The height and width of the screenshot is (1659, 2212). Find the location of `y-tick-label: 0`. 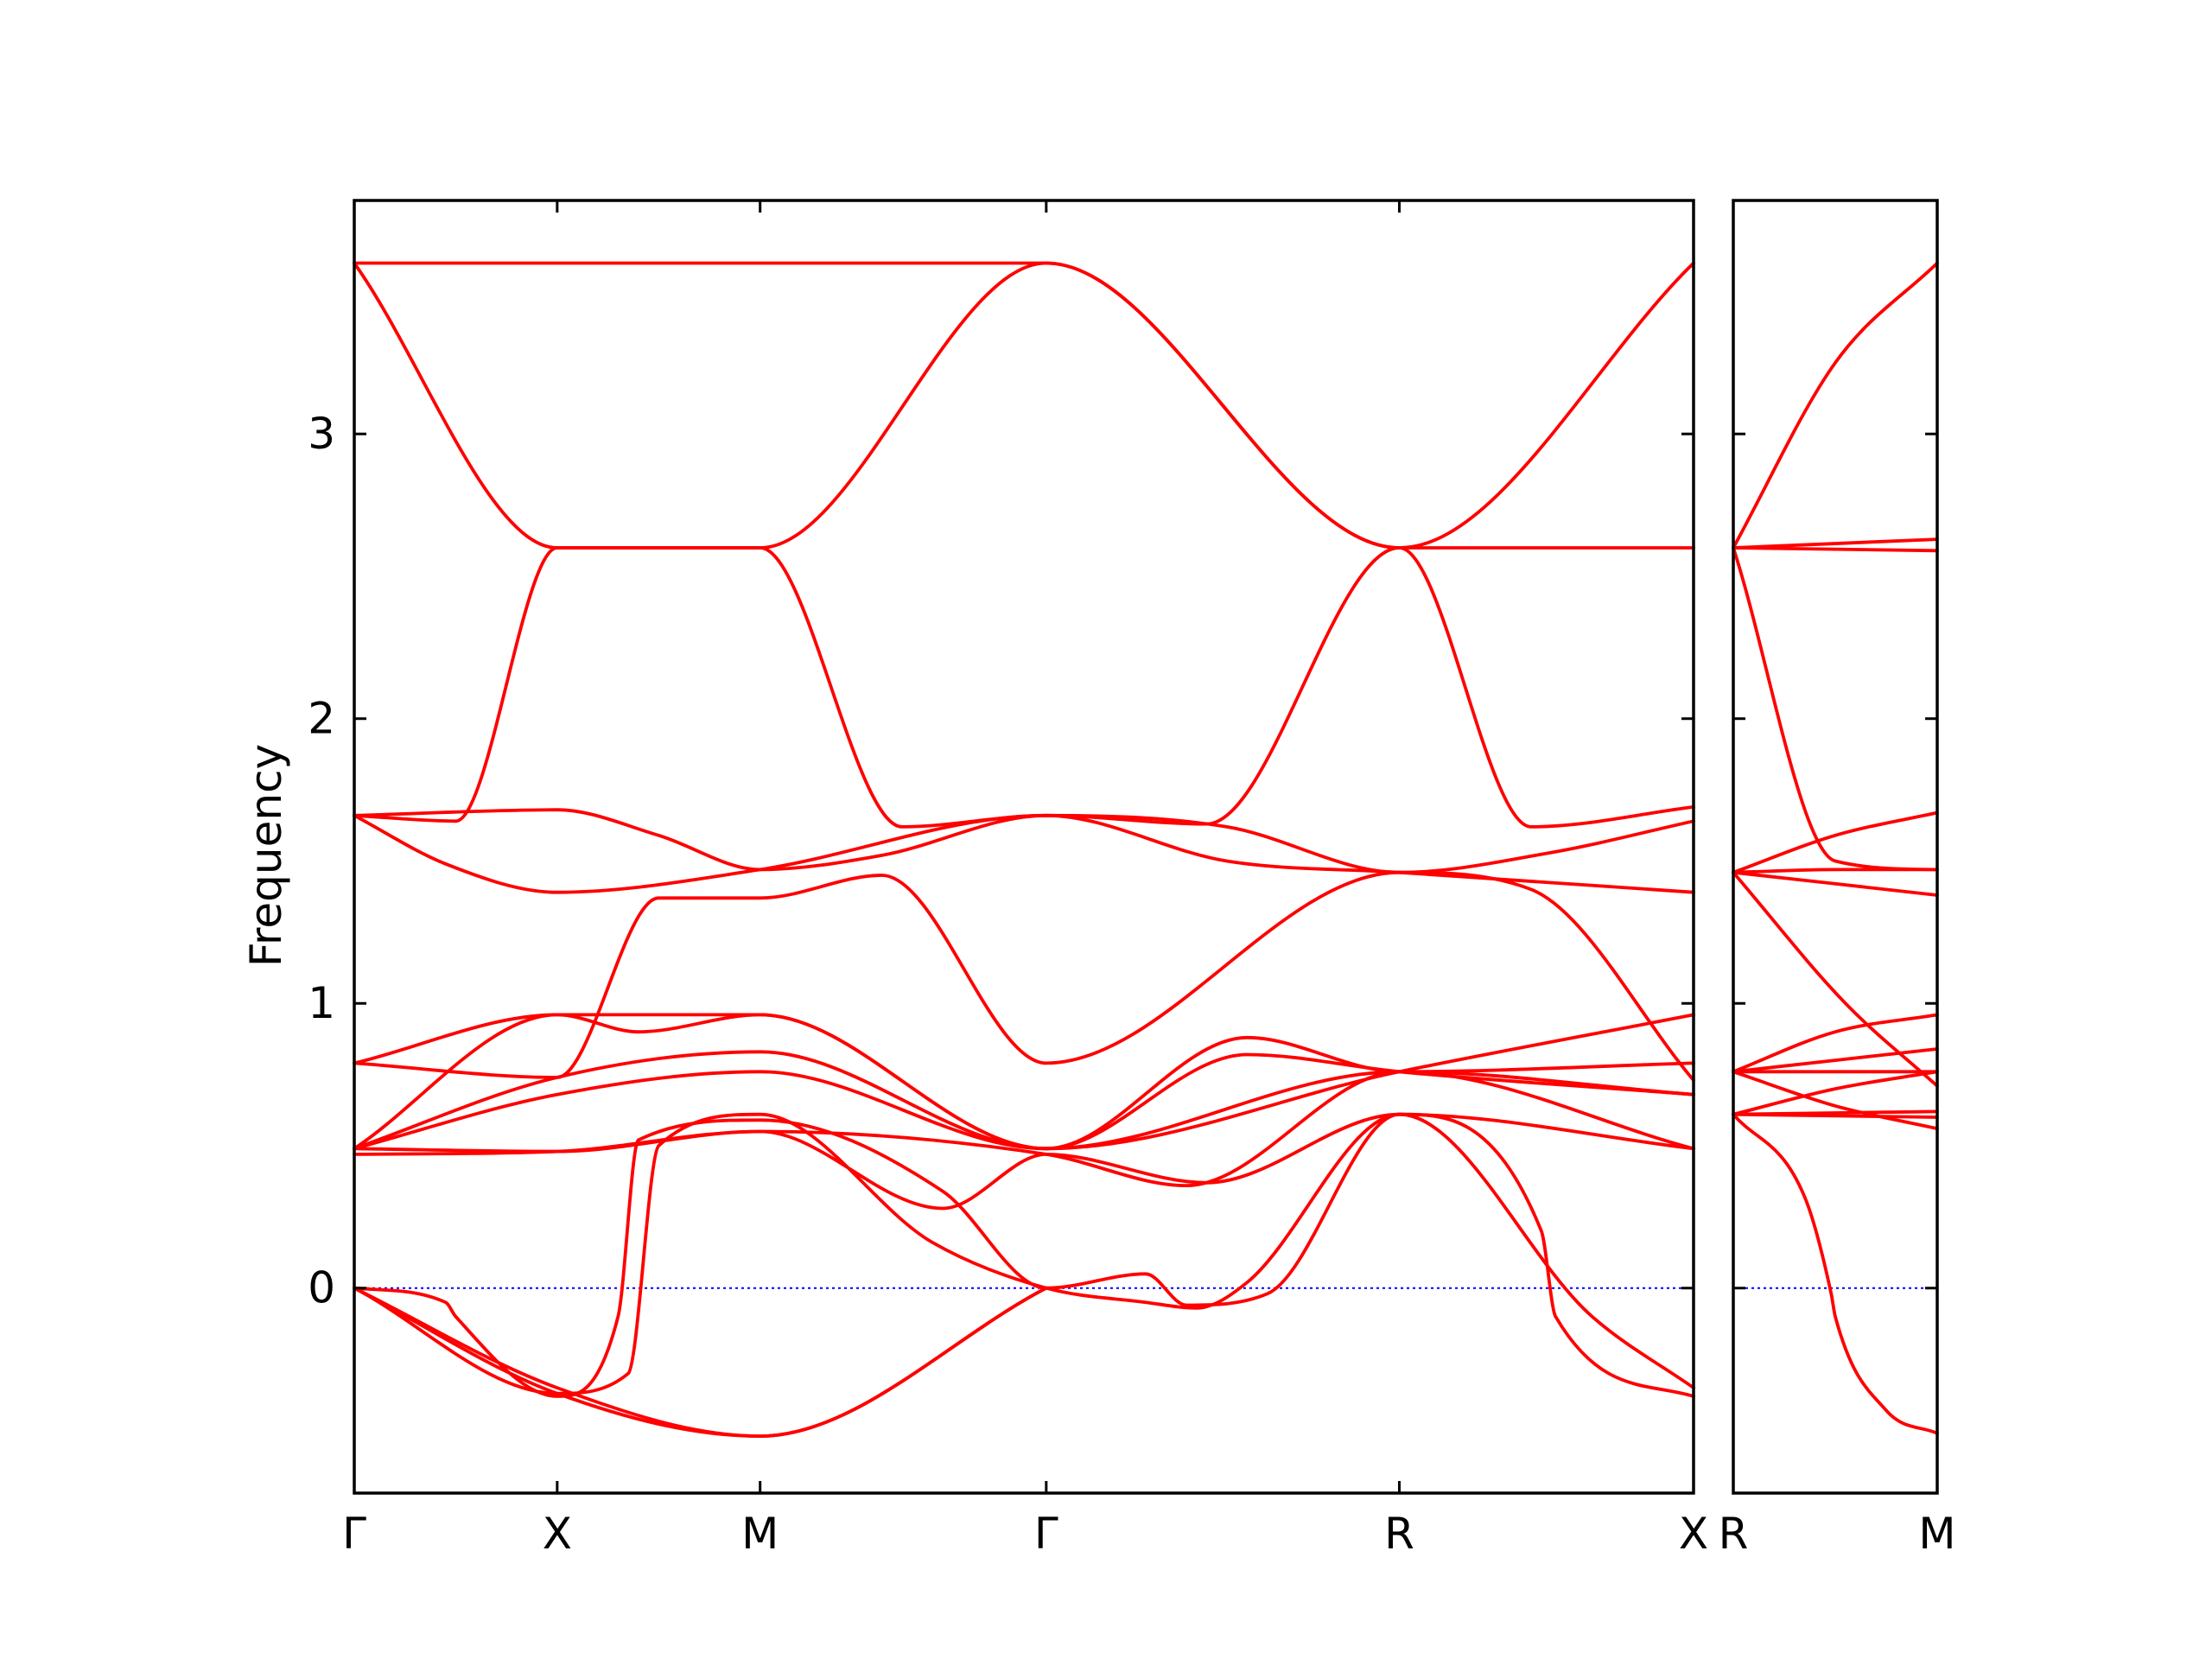

y-tick-label: 0 is located at coordinates (321, 1288).